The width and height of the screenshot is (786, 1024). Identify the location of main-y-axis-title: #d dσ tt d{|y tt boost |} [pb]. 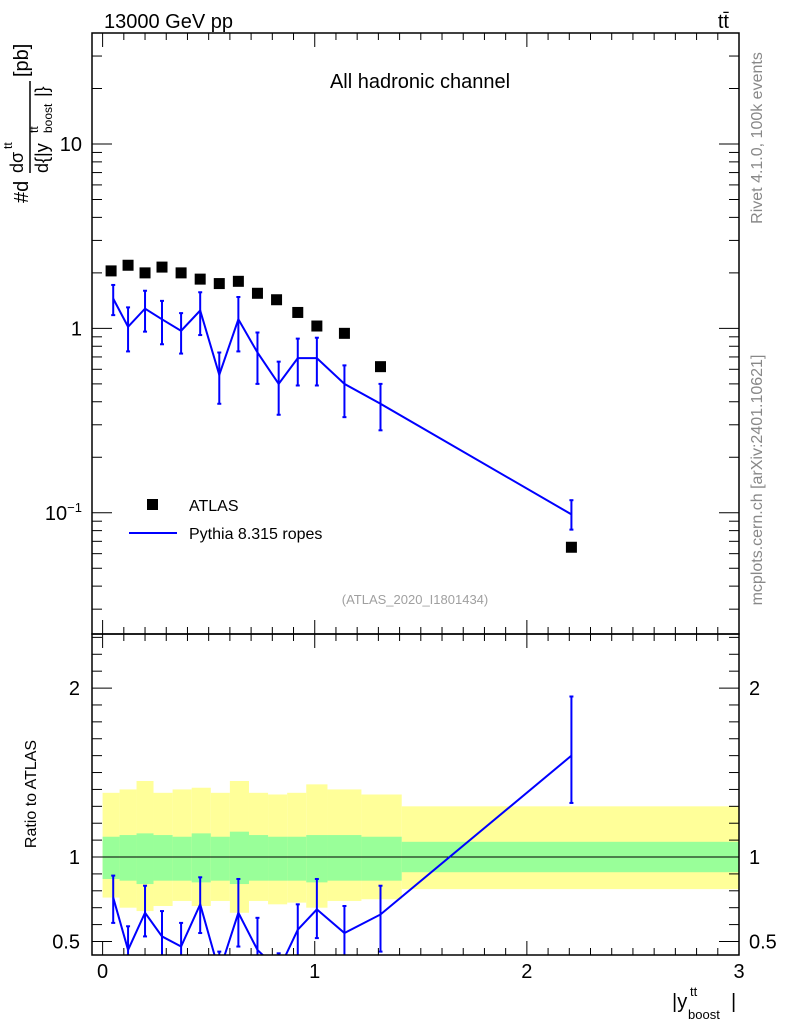
(28, 123).